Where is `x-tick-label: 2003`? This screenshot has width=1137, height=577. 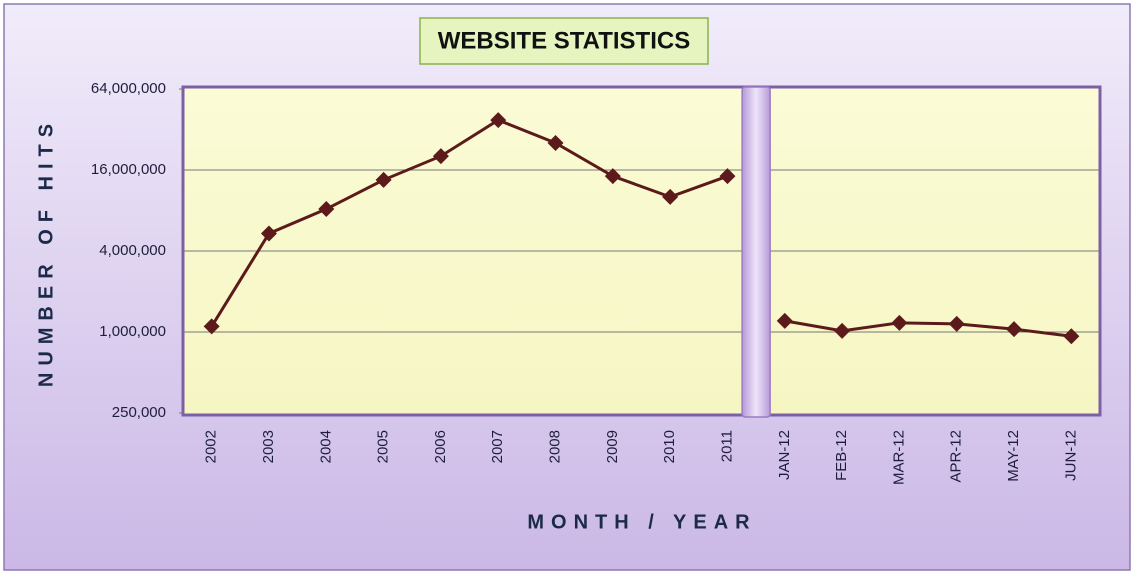 x-tick-label: 2003 is located at coordinates (268, 446).